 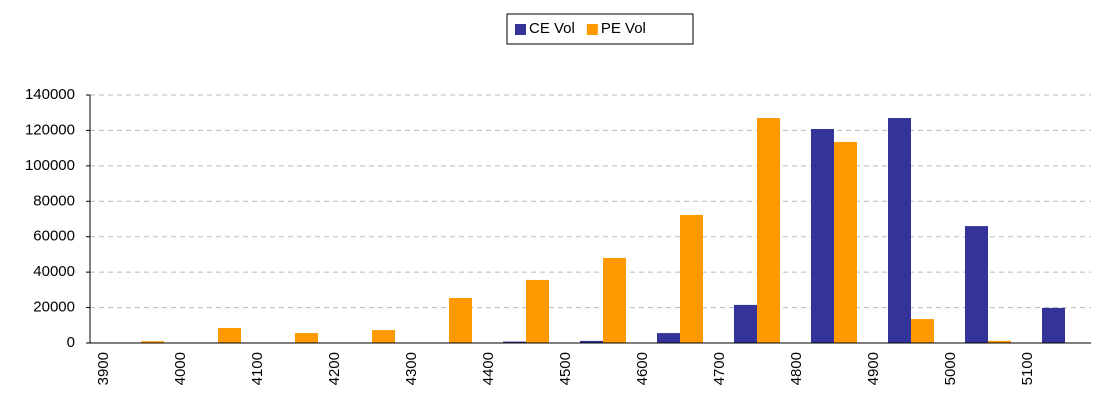 What do you see at coordinates (565, 368) in the screenshot?
I see `x-tick-label: 4500` at bounding box center [565, 368].